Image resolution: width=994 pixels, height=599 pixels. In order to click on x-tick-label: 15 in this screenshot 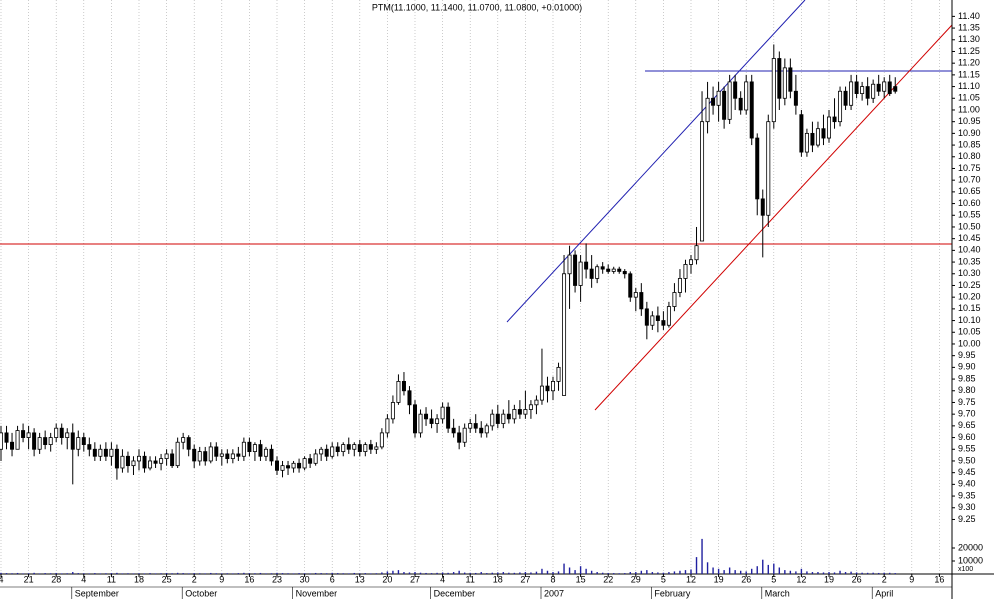, I will do `click(581, 579)`.